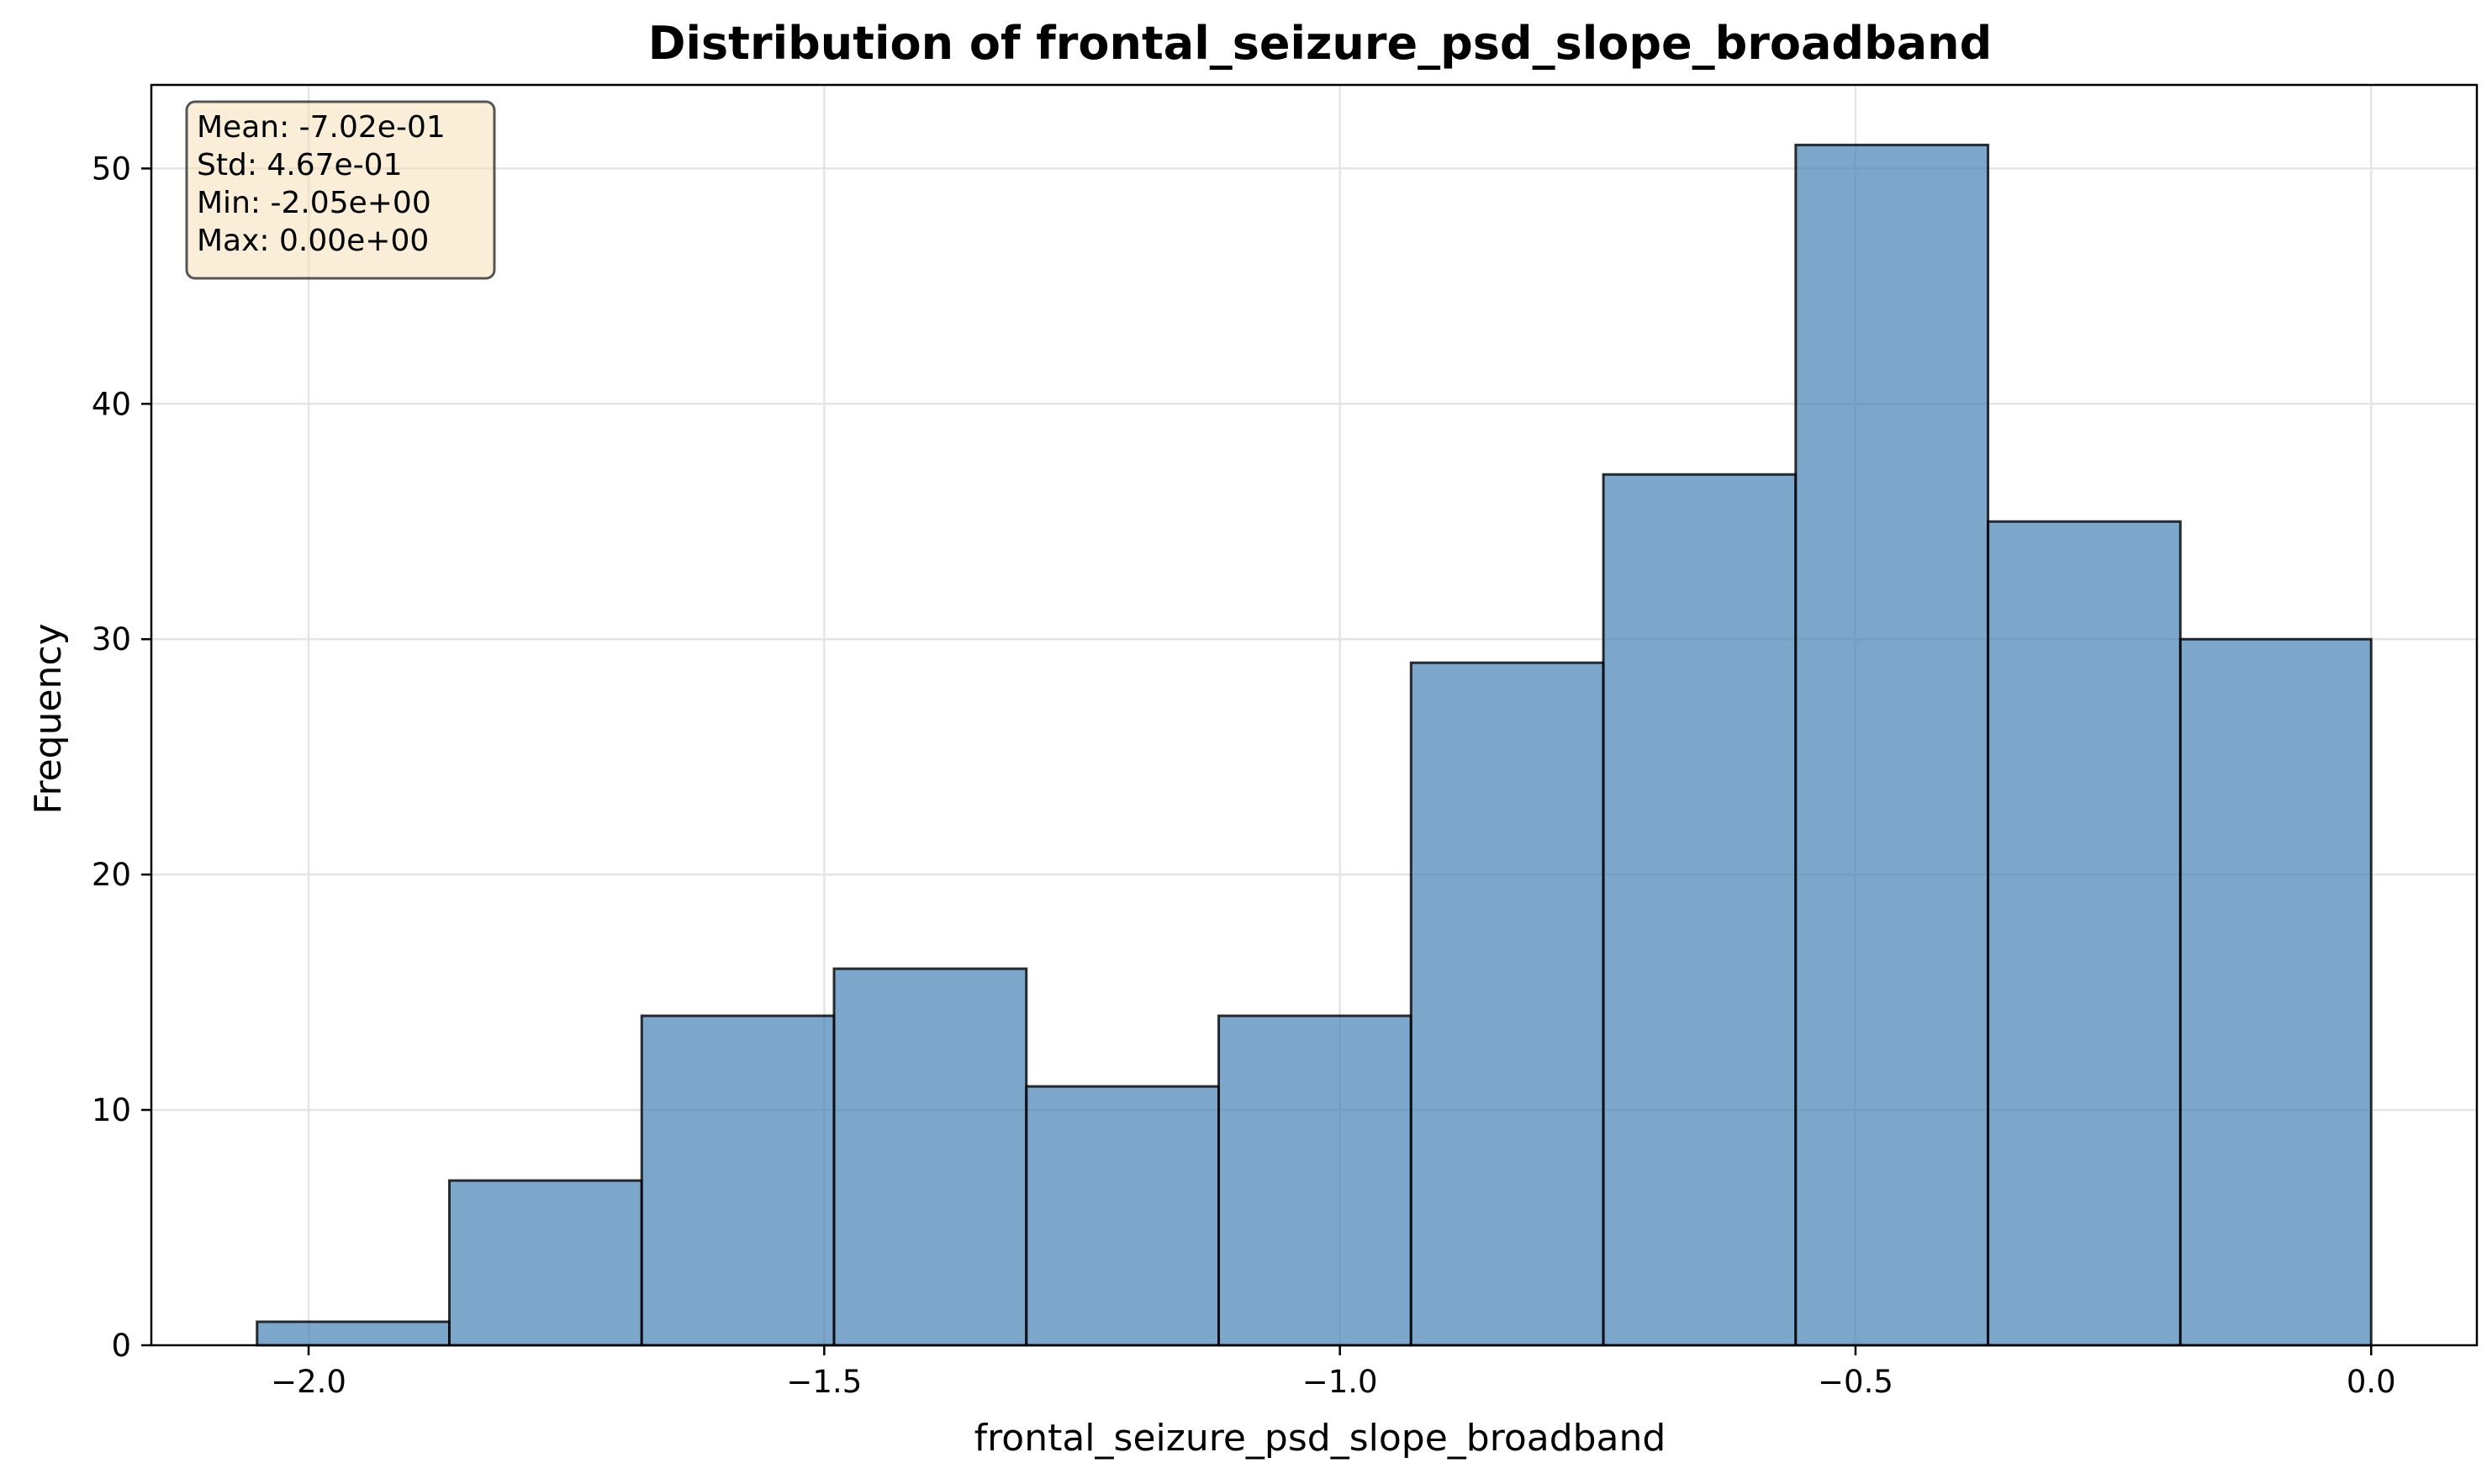 The image size is (2492, 1484). I want to click on stats-box-line: Max: 0.00e+00, so click(313, 241).